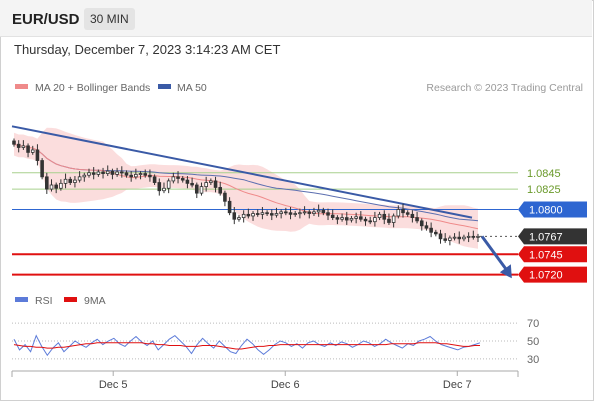 The image size is (594, 401). I want to click on level-label-1.0845: 1.0845, so click(544, 174).